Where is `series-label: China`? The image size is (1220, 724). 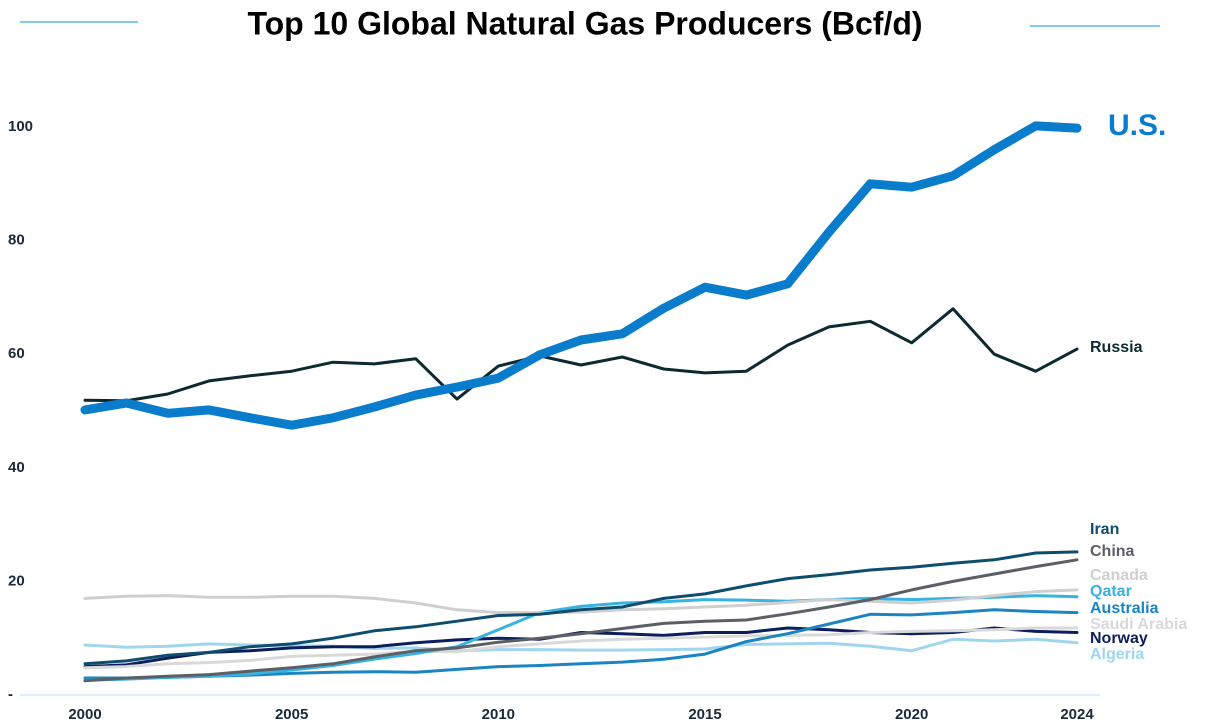 series-label: China is located at coordinates (1112, 551).